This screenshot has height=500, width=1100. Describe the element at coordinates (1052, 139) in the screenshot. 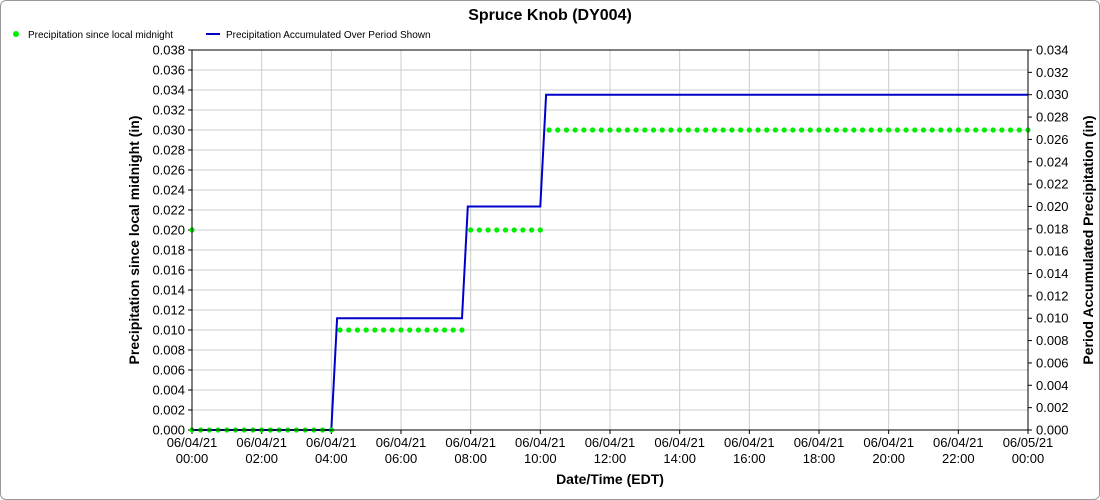

I see `right-tick-label: 0.026` at that location.